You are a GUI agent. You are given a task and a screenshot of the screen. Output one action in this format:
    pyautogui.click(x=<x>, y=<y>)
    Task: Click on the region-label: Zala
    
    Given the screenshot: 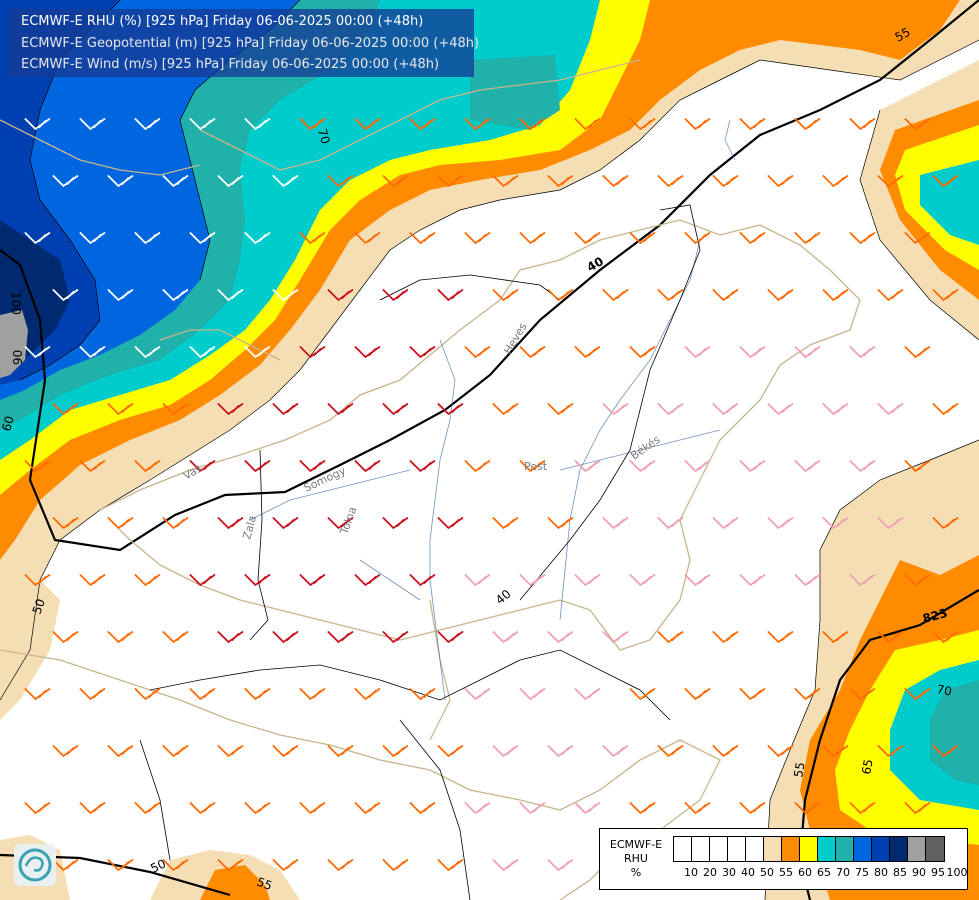 What is the action you would take?
    pyautogui.click(x=249, y=527)
    